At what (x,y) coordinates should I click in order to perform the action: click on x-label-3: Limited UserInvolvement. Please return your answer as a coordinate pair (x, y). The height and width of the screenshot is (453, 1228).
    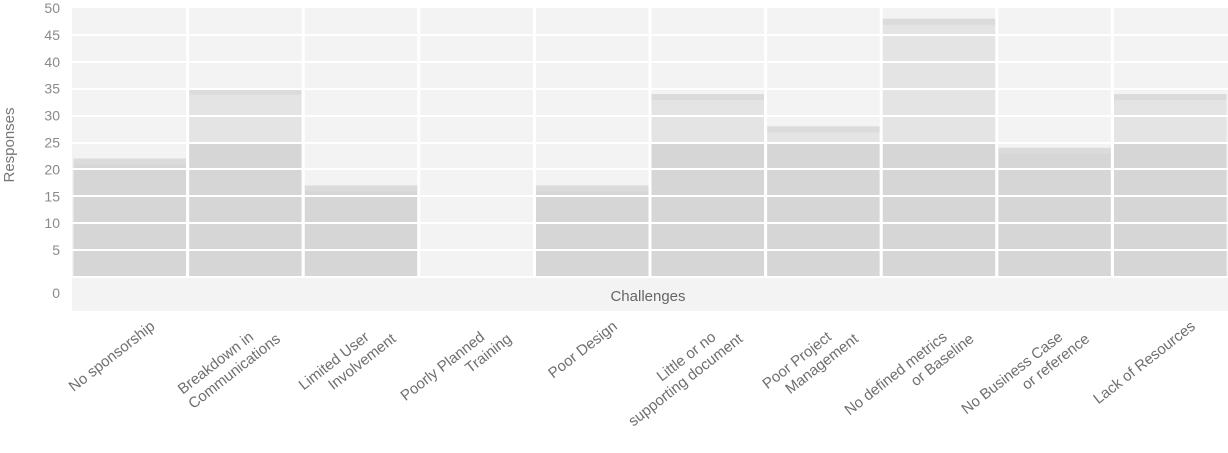
    Looking at the image, I should click on (348, 362).